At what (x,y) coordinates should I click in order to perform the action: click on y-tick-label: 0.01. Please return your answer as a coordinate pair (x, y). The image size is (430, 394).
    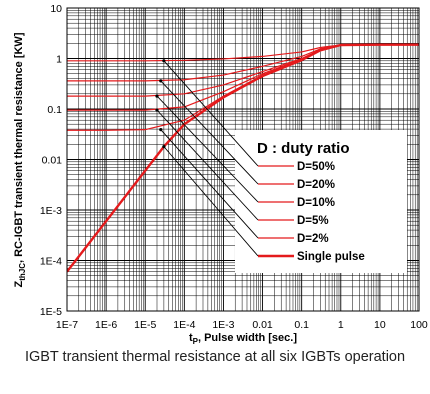
    Looking at the image, I should click on (52, 161).